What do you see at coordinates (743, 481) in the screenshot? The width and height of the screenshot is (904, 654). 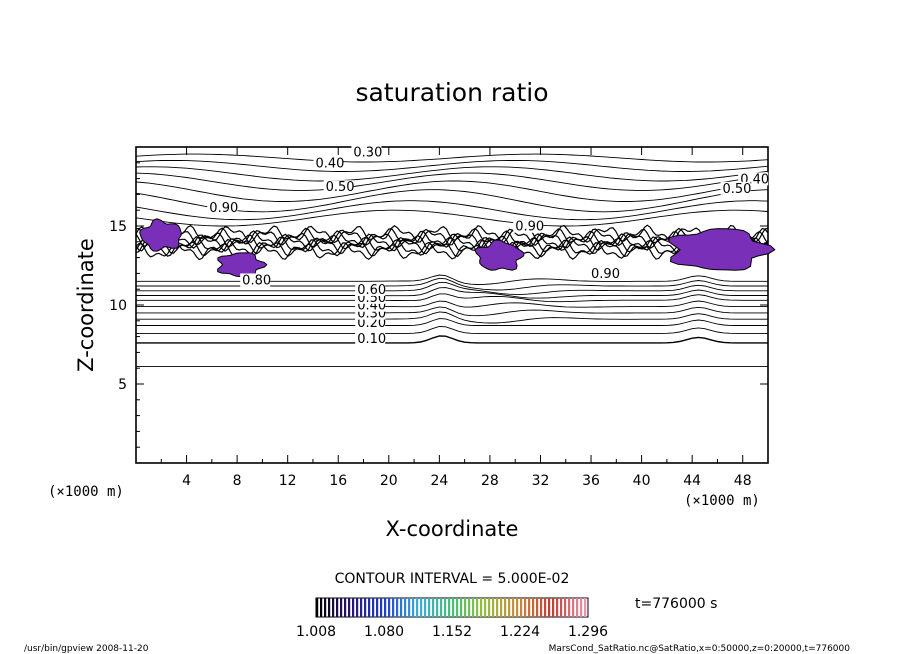 I see `x-tick-label: 48` at bounding box center [743, 481].